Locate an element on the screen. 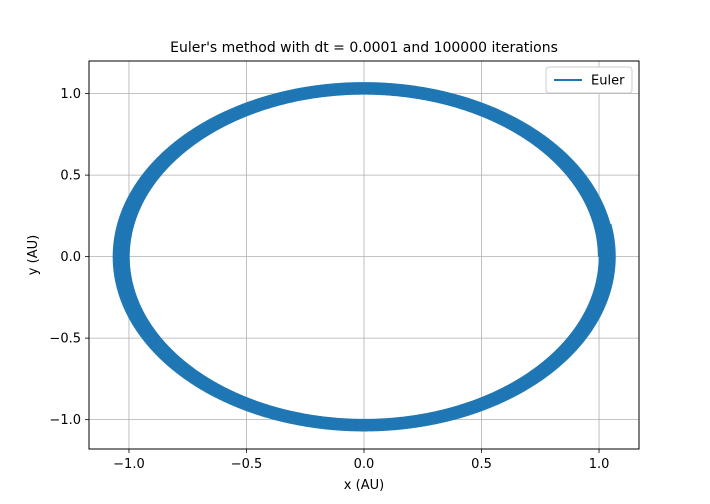  y-tick-label: 0.5 is located at coordinates (70, 176).